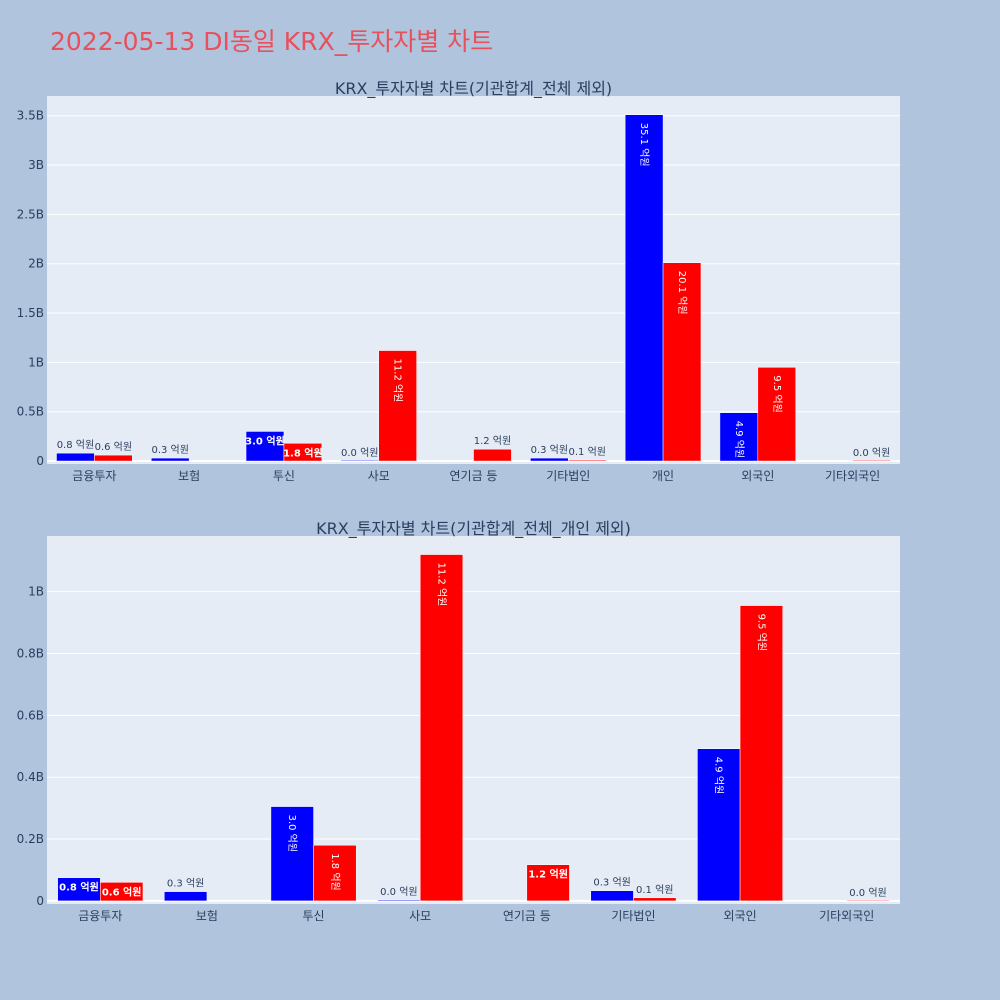  What do you see at coordinates (30, 214) in the screenshot?
I see `y-tick-label: 2.5B` at bounding box center [30, 214].